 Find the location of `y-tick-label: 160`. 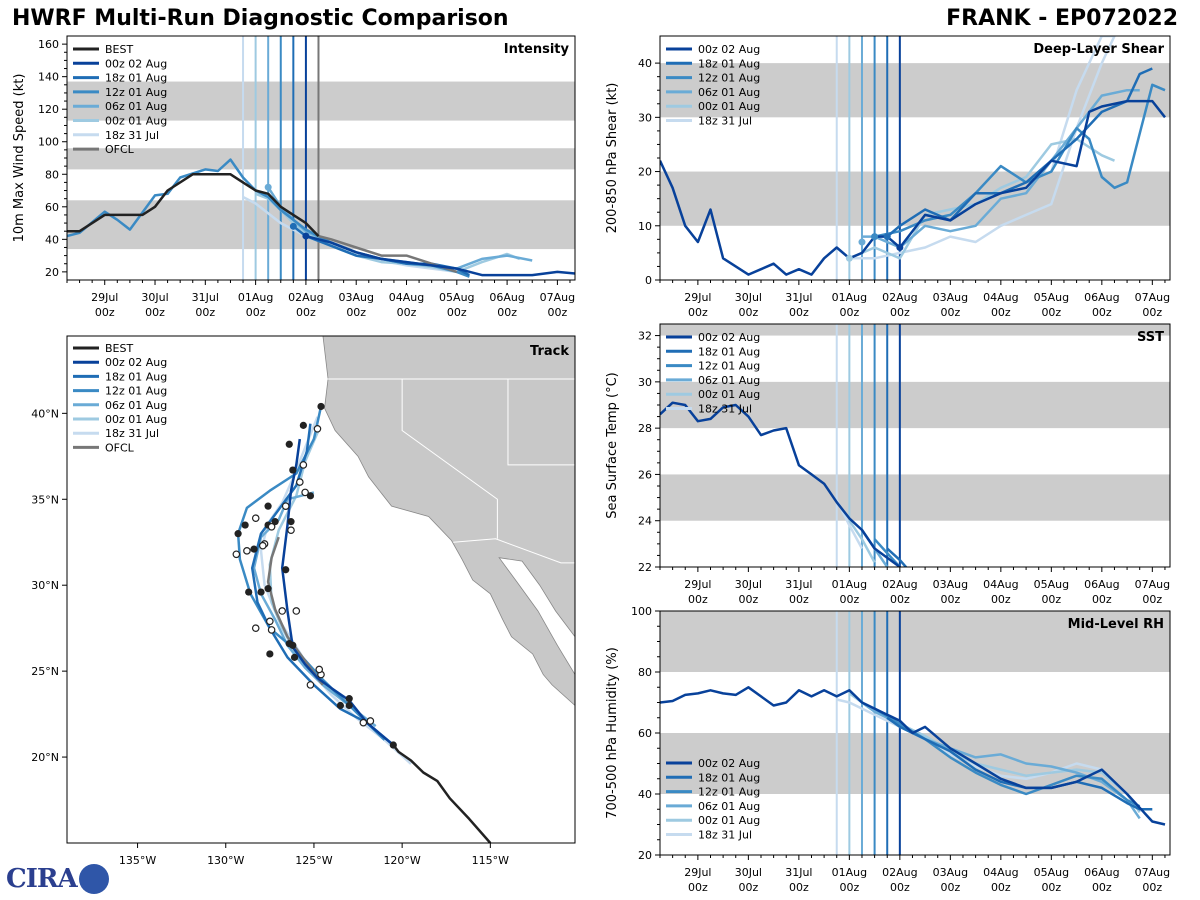

y-tick-label: 160 is located at coordinates (48, 44).